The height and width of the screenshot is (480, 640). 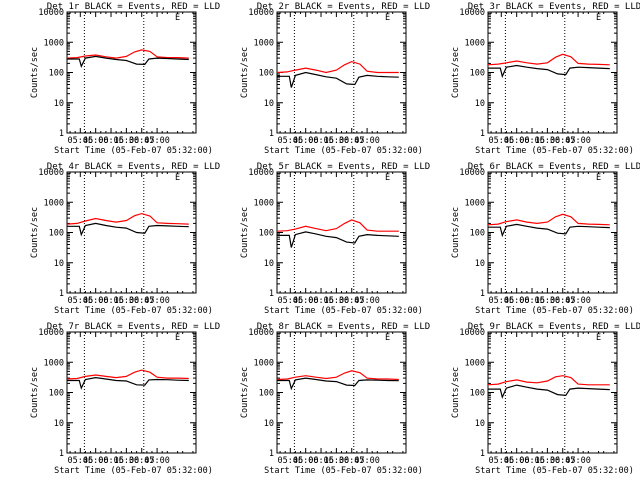 What do you see at coordinates (133, 7) in the screenshot?
I see `panel-title: Det 1r BLACK = Events, RED = LLD` at bounding box center [133, 7].